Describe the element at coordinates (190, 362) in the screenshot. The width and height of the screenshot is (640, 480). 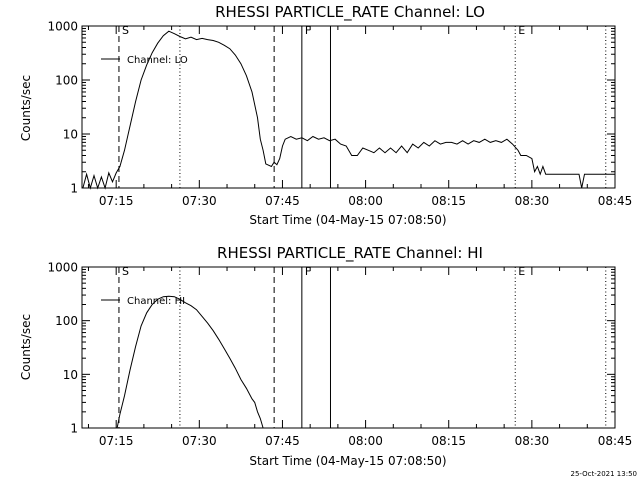
I see `series-line-hi` at that location.